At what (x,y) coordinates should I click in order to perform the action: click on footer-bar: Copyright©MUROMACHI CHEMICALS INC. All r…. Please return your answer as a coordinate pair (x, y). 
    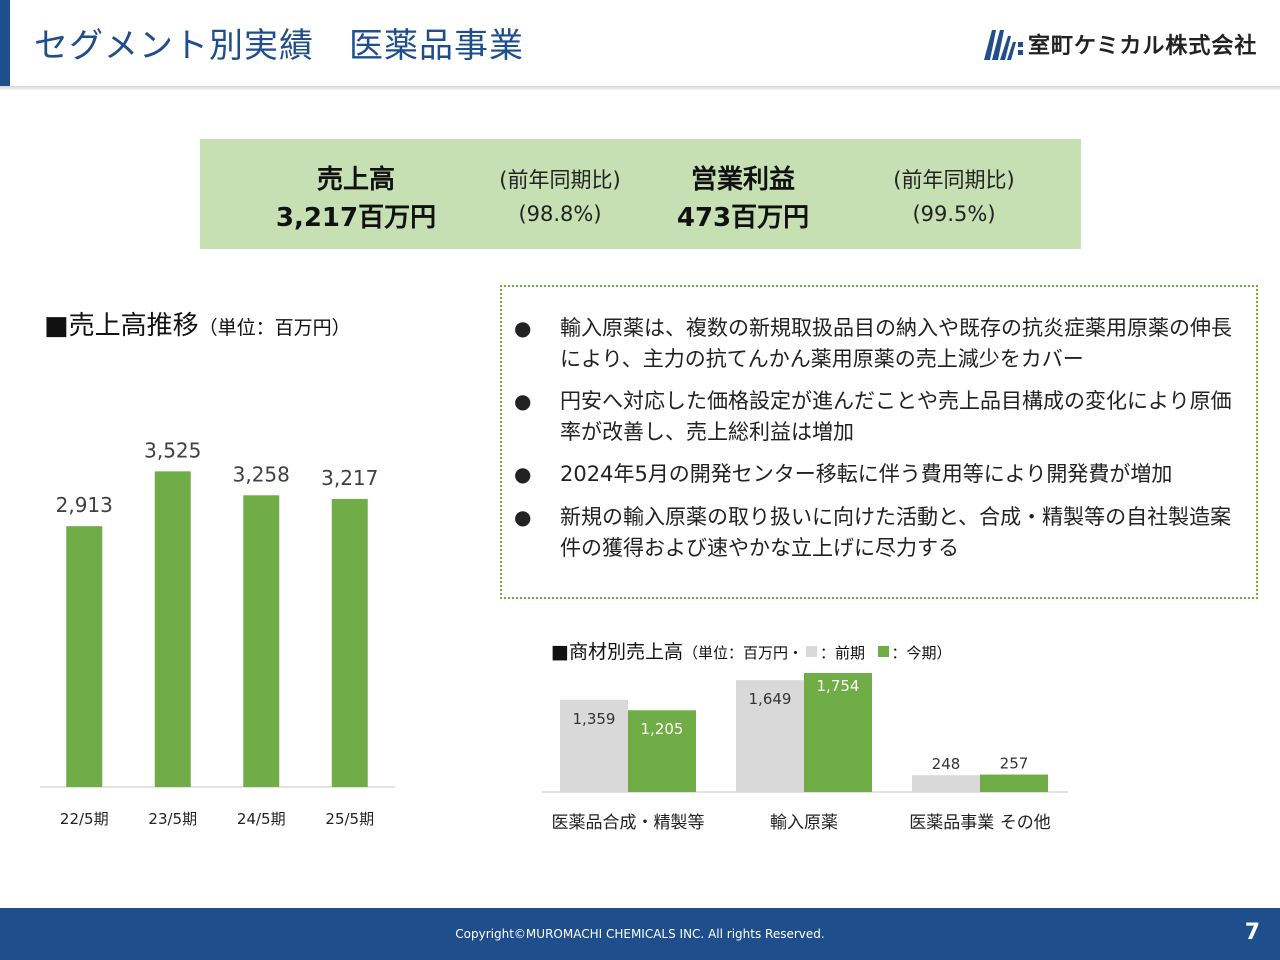
    Looking at the image, I should click on (640, 934).